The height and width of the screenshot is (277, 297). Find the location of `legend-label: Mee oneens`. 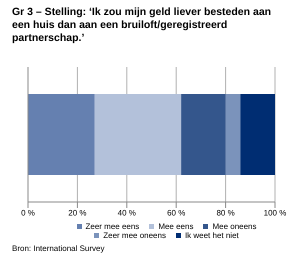

legend-label: Mee oneens is located at coordinates (234, 226).